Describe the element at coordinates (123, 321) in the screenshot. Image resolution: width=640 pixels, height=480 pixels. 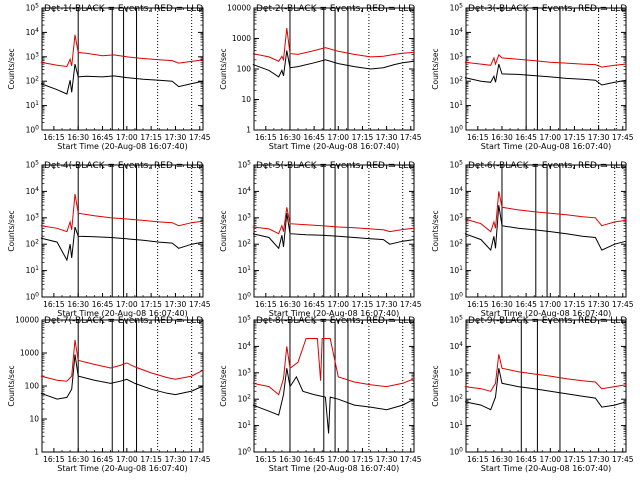
I see `chart-title: Det 7(-BLACK = Events, RED = LLD` at that location.